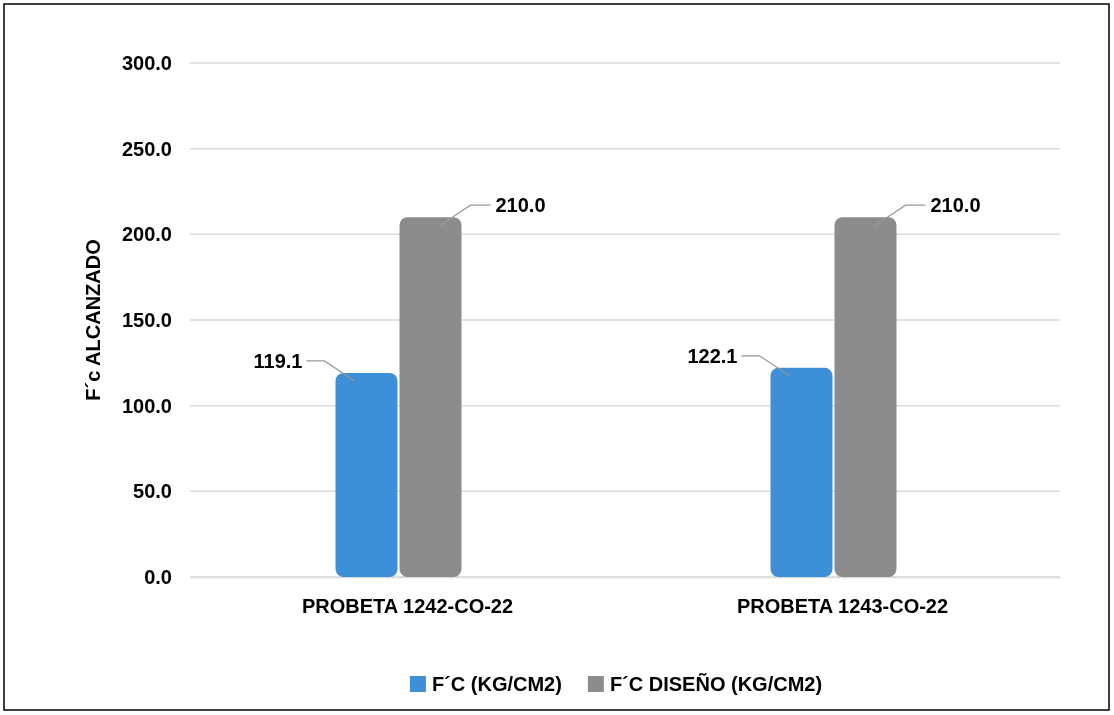 The image size is (1114, 715). I want to click on y-tick-label: 50.0, so click(152, 491).